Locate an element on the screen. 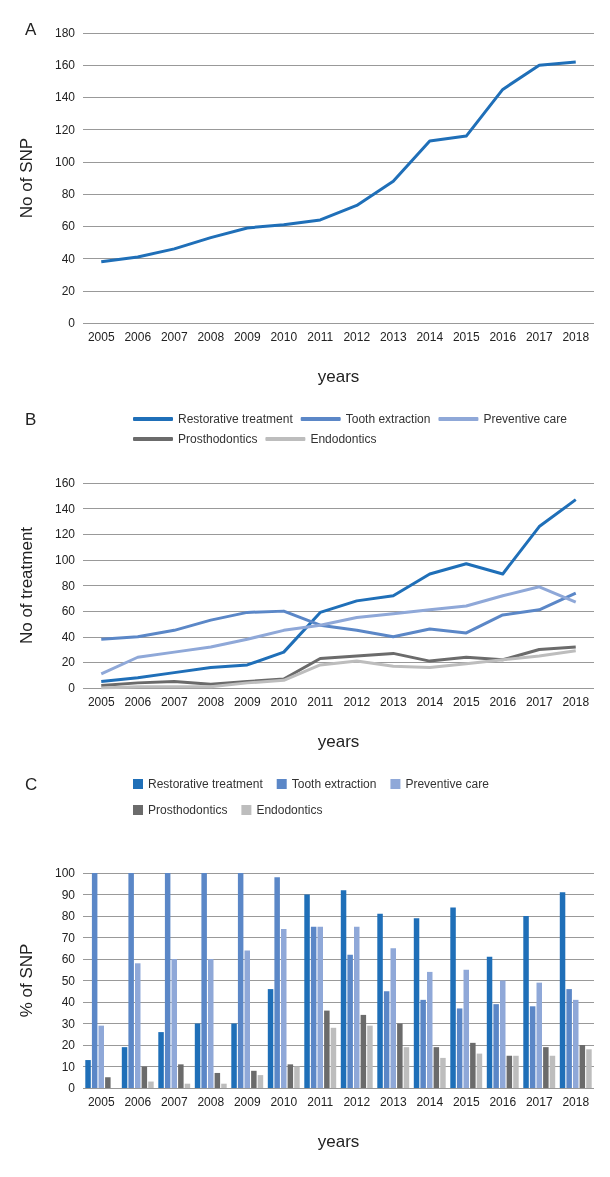  x-tick-label: 2016 is located at coordinates (503, 337).